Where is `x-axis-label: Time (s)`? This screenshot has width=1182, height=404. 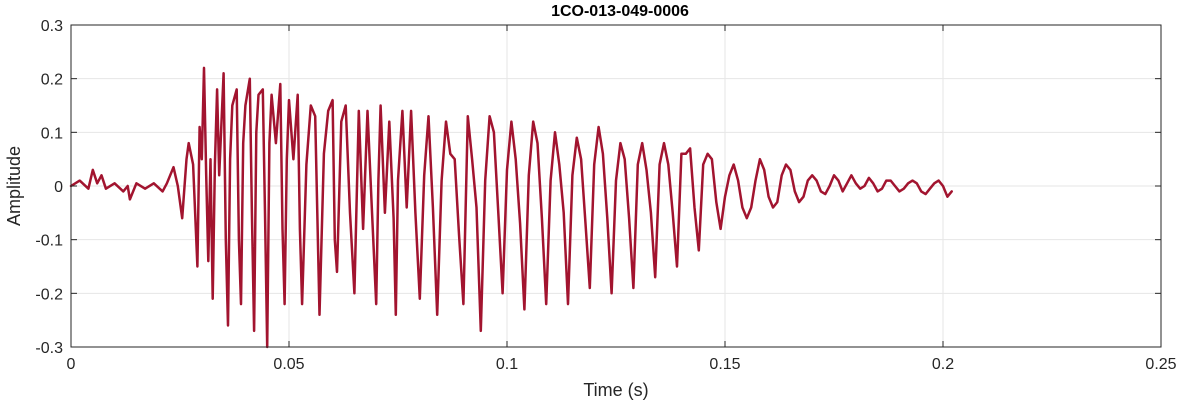
x-axis-label: Time (s) is located at coordinates (615, 390).